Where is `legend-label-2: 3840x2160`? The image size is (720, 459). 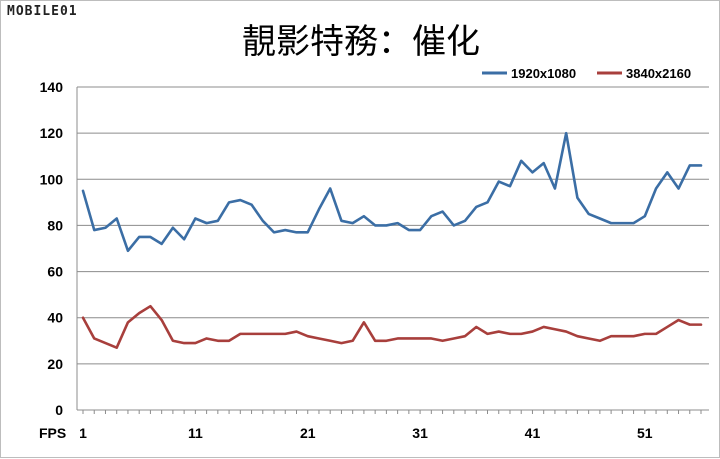
legend-label-2: 3840x2160 is located at coordinates (658, 73).